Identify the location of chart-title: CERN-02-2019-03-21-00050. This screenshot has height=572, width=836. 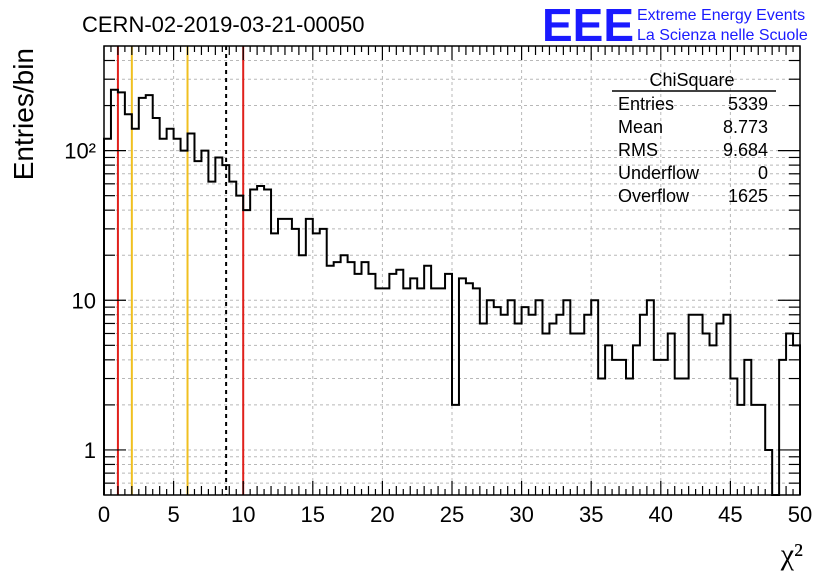
(223, 24).